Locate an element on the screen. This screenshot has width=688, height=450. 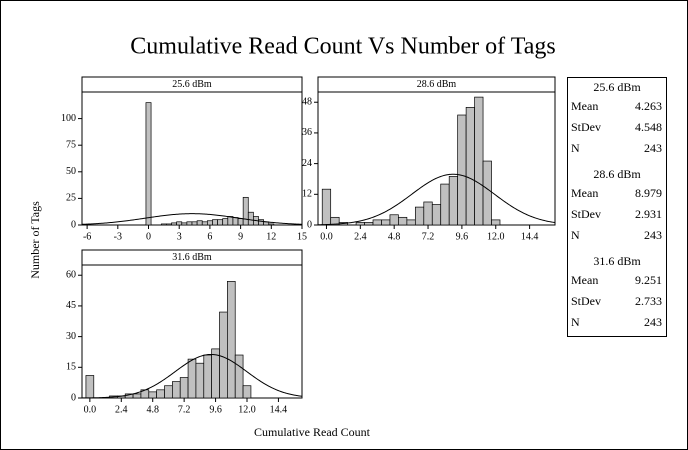
x-tick-label: 7.2 is located at coordinates (428, 236).